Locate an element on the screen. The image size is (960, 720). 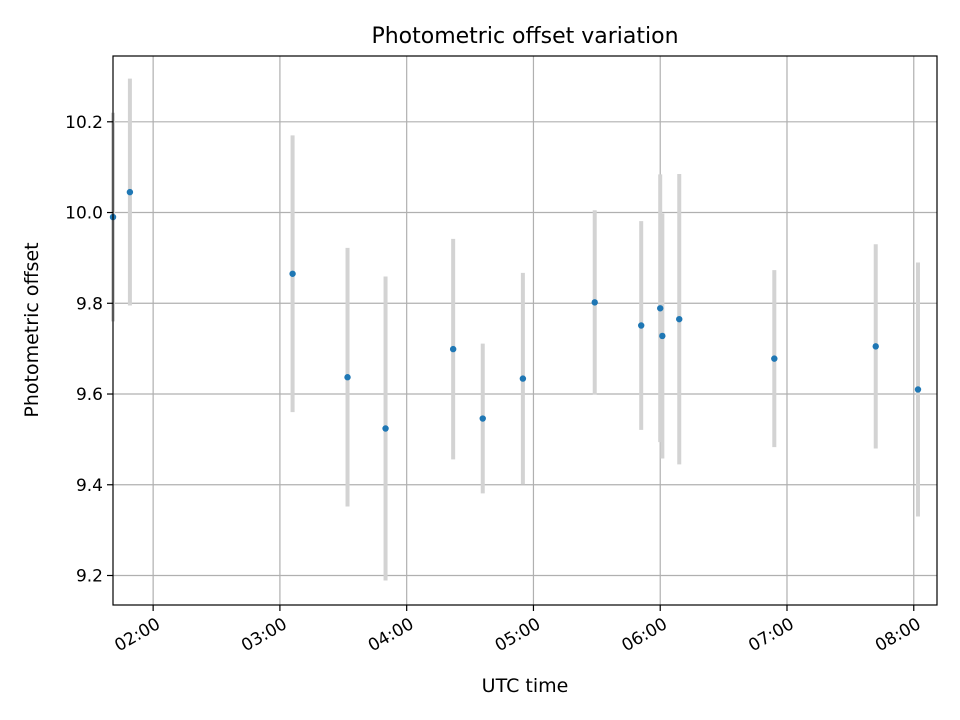
y-axis-ticks: 9.2 9.4 9.6 9.8 10.0 10.2 is located at coordinates (89, 350).